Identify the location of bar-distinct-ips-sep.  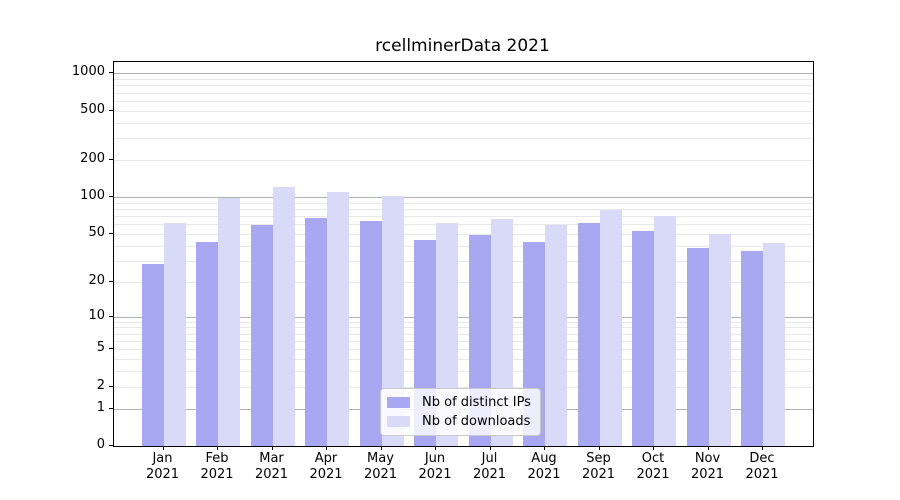
(588, 334).